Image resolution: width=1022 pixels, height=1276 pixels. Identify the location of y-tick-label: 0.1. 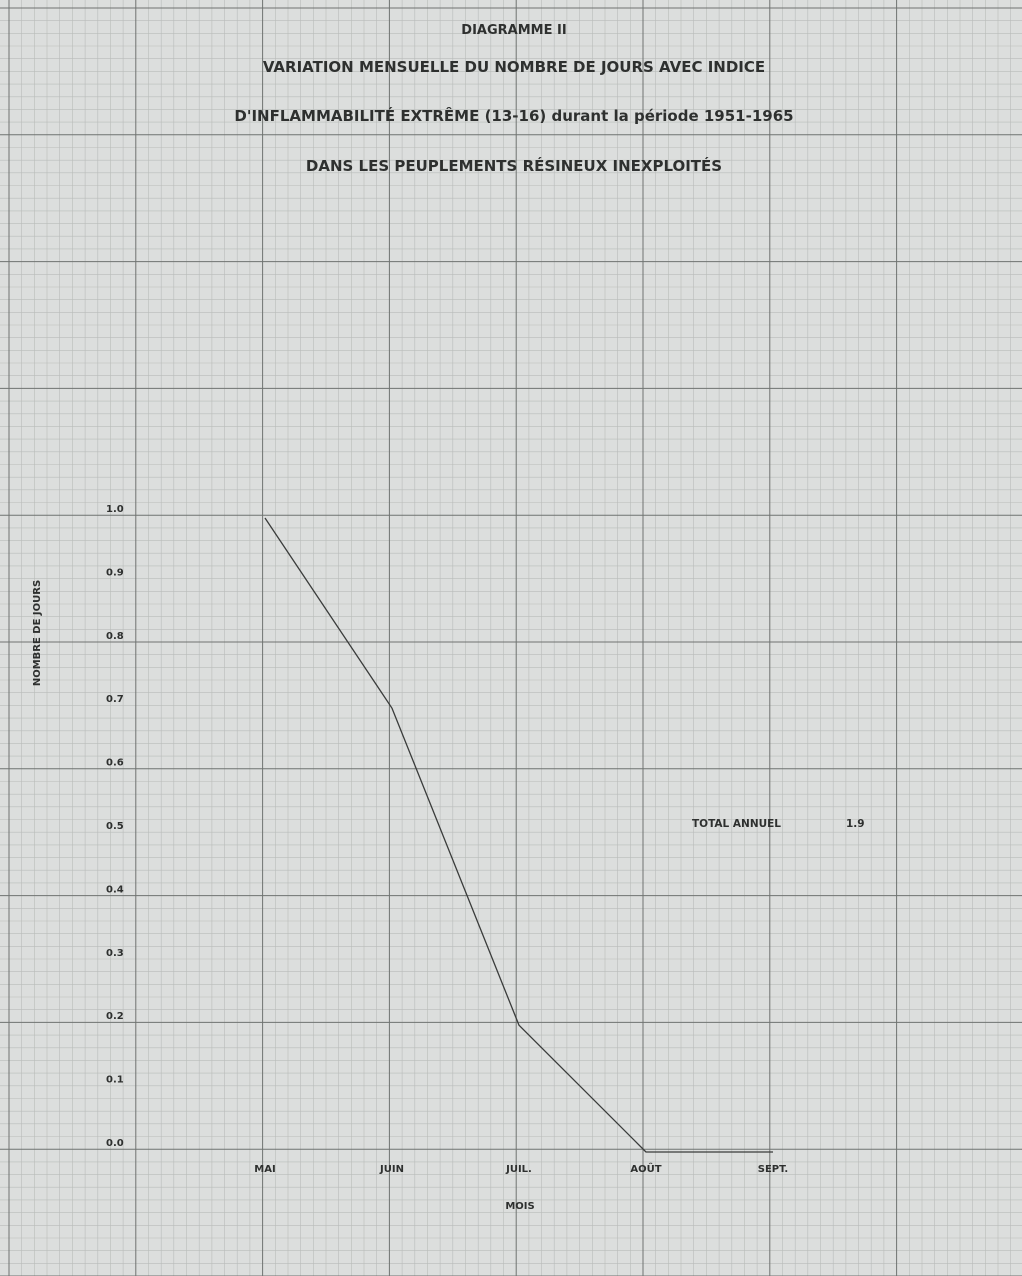
(115, 1080).